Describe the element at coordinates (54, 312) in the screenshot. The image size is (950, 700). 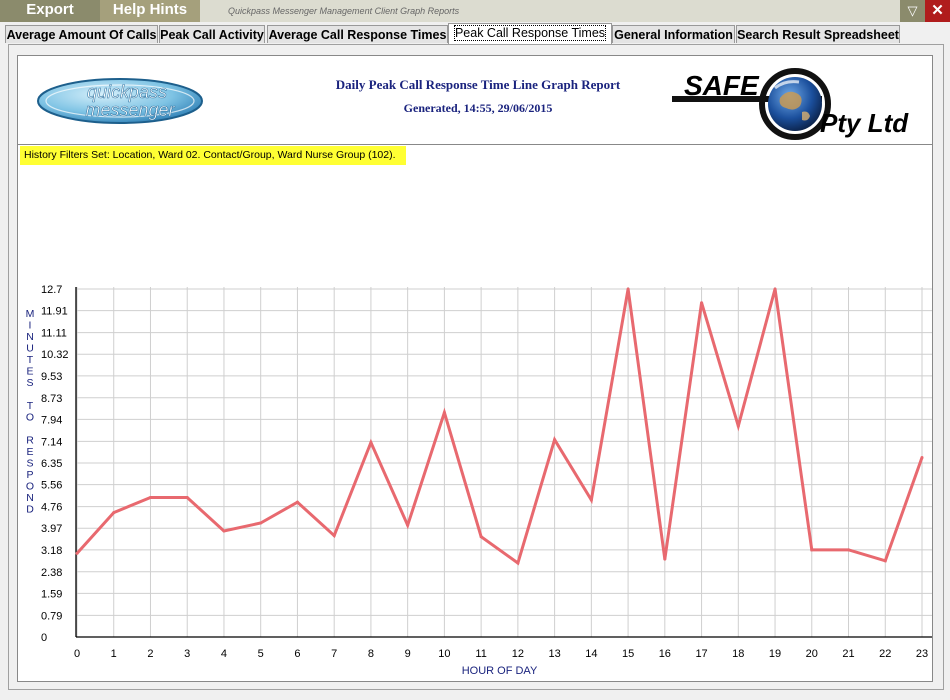
I see `y-tick-label: 11.91` at that location.